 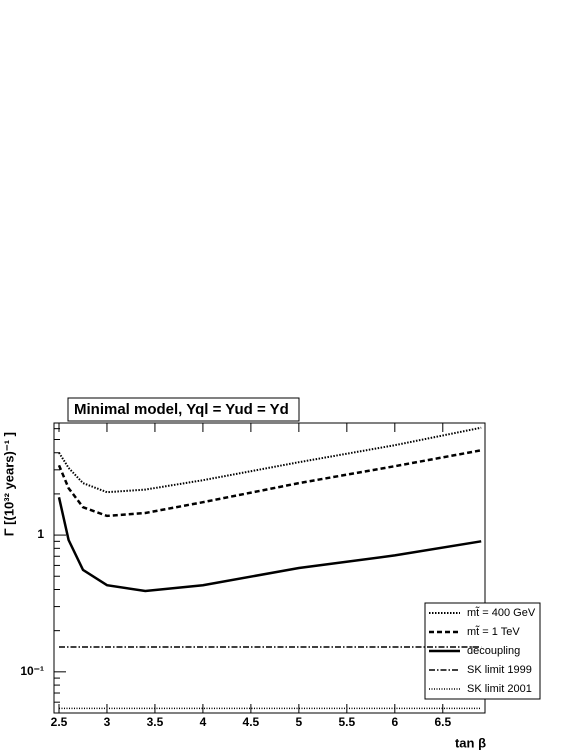 What do you see at coordinates (299, 722) in the screenshot?
I see `x-tick-label: 5` at bounding box center [299, 722].